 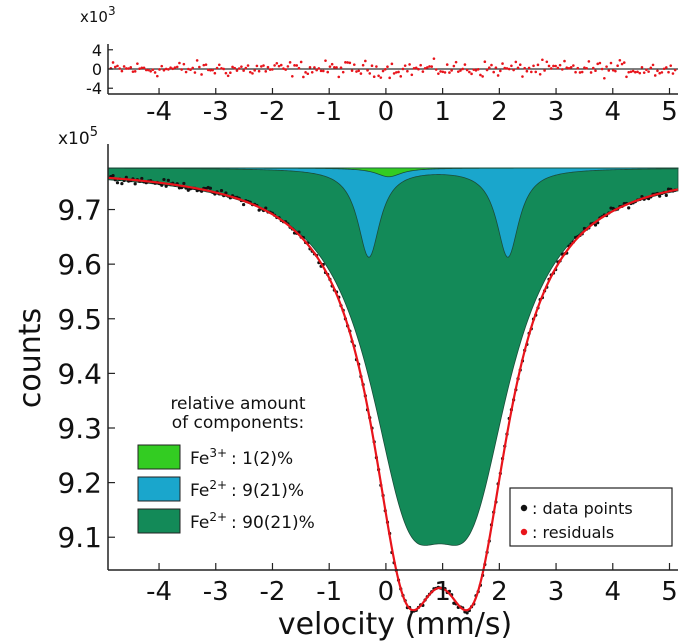 I want to click on residual-x-tick-label: 1, so click(x=442, y=112).